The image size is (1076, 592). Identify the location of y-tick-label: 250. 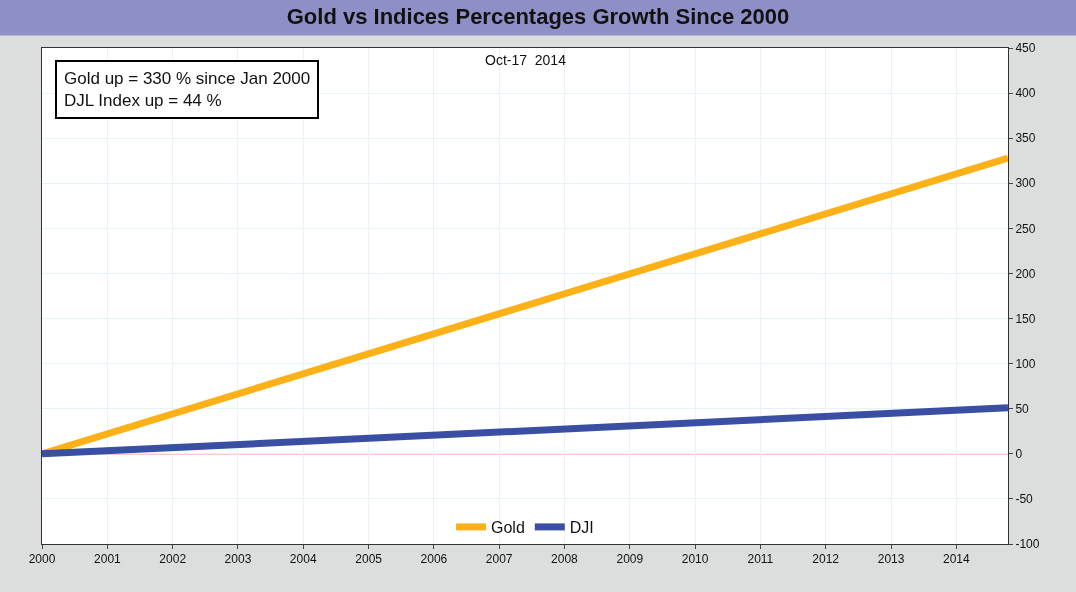
(1025, 228).